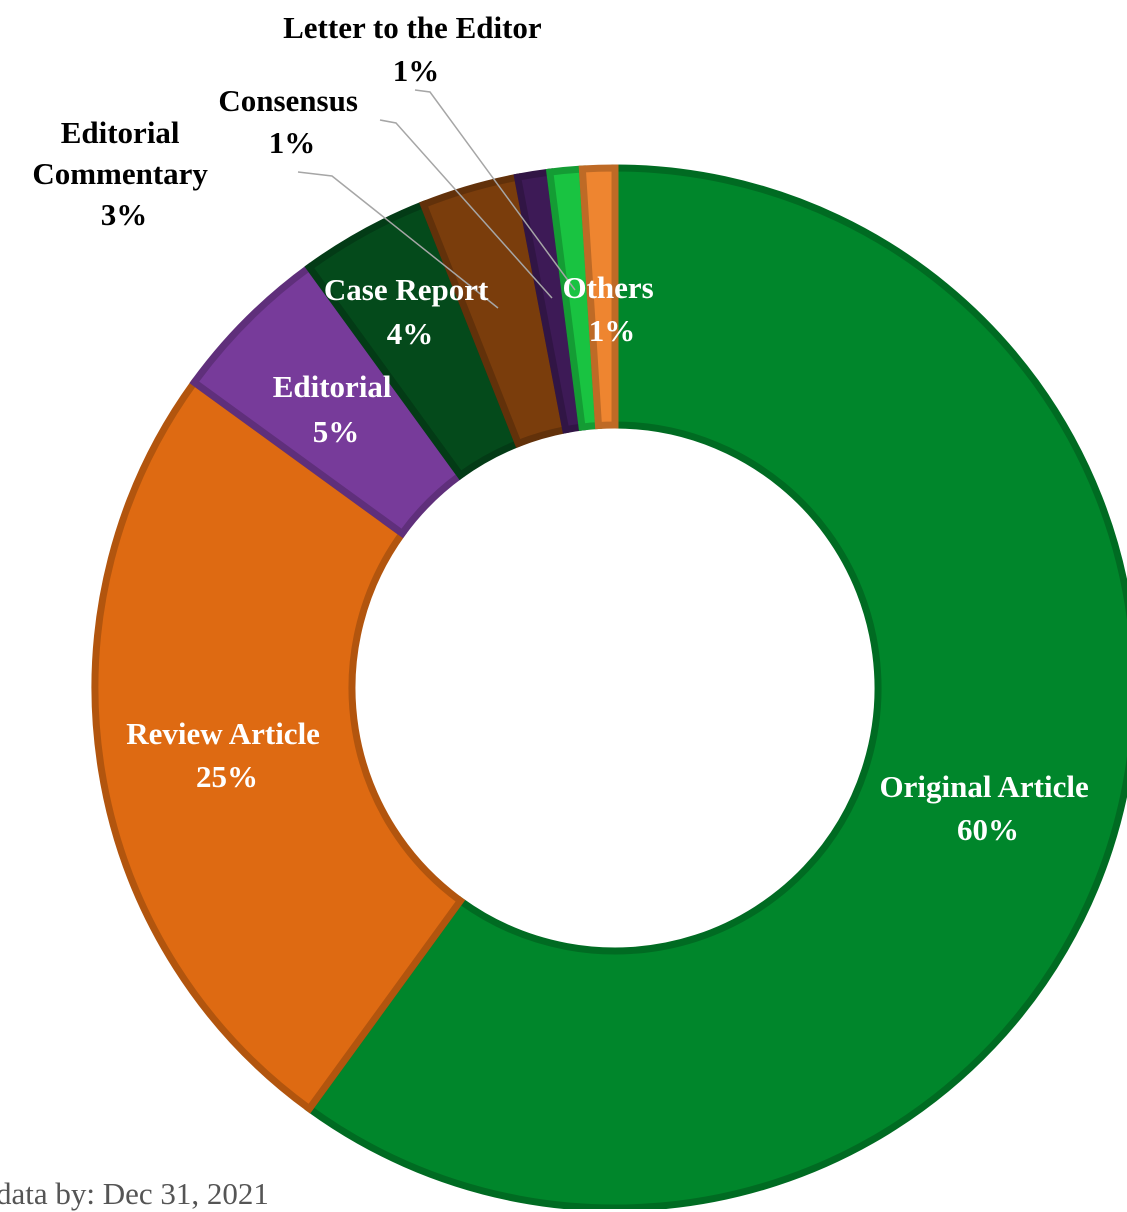 This screenshot has width=1127, height=1212. I want to click on leader-line-letter-to-the-editor, so click(495, 190).